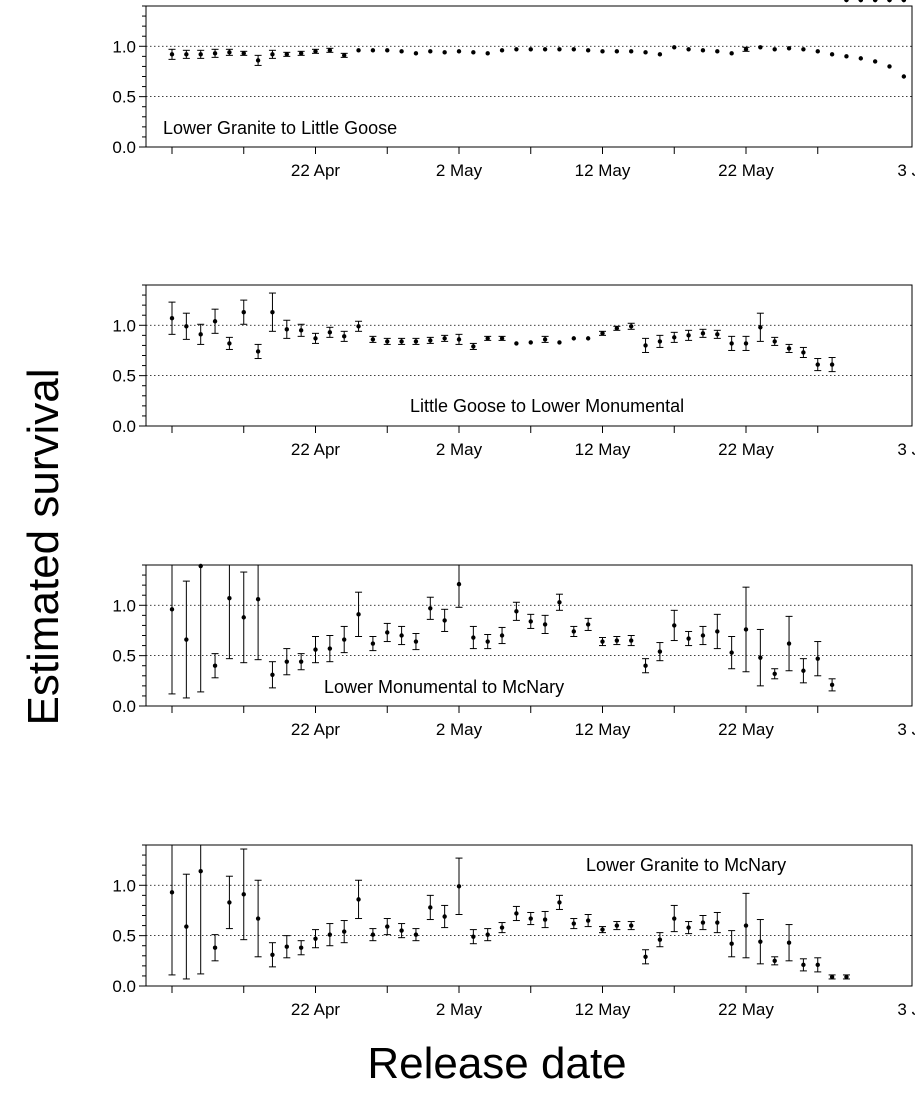  I want to click on x-tick-label: 22 Apr, so click(315, 170).